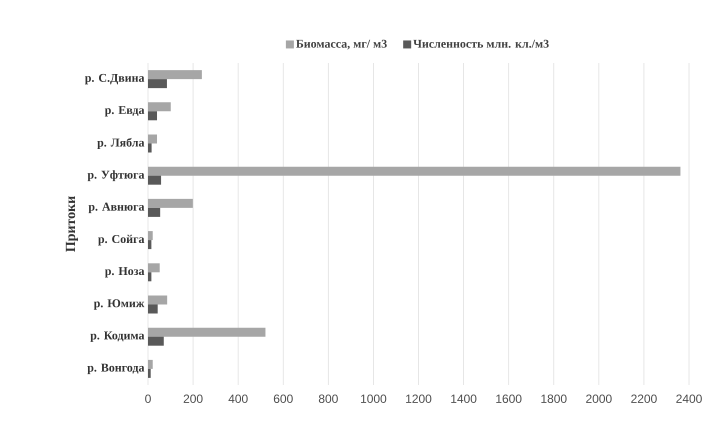 The height and width of the screenshot is (428, 711). Describe the element at coordinates (72, 224) in the screenshot. I see `y-axis-title: Притоки` at that location.